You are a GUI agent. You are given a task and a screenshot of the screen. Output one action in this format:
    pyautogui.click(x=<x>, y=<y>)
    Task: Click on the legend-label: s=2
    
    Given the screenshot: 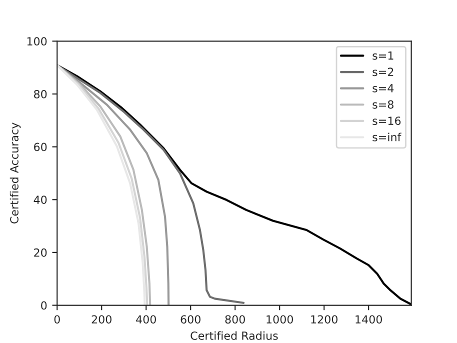 What is the action you would take?
    pyautogui.click(x=383, y=72)
    